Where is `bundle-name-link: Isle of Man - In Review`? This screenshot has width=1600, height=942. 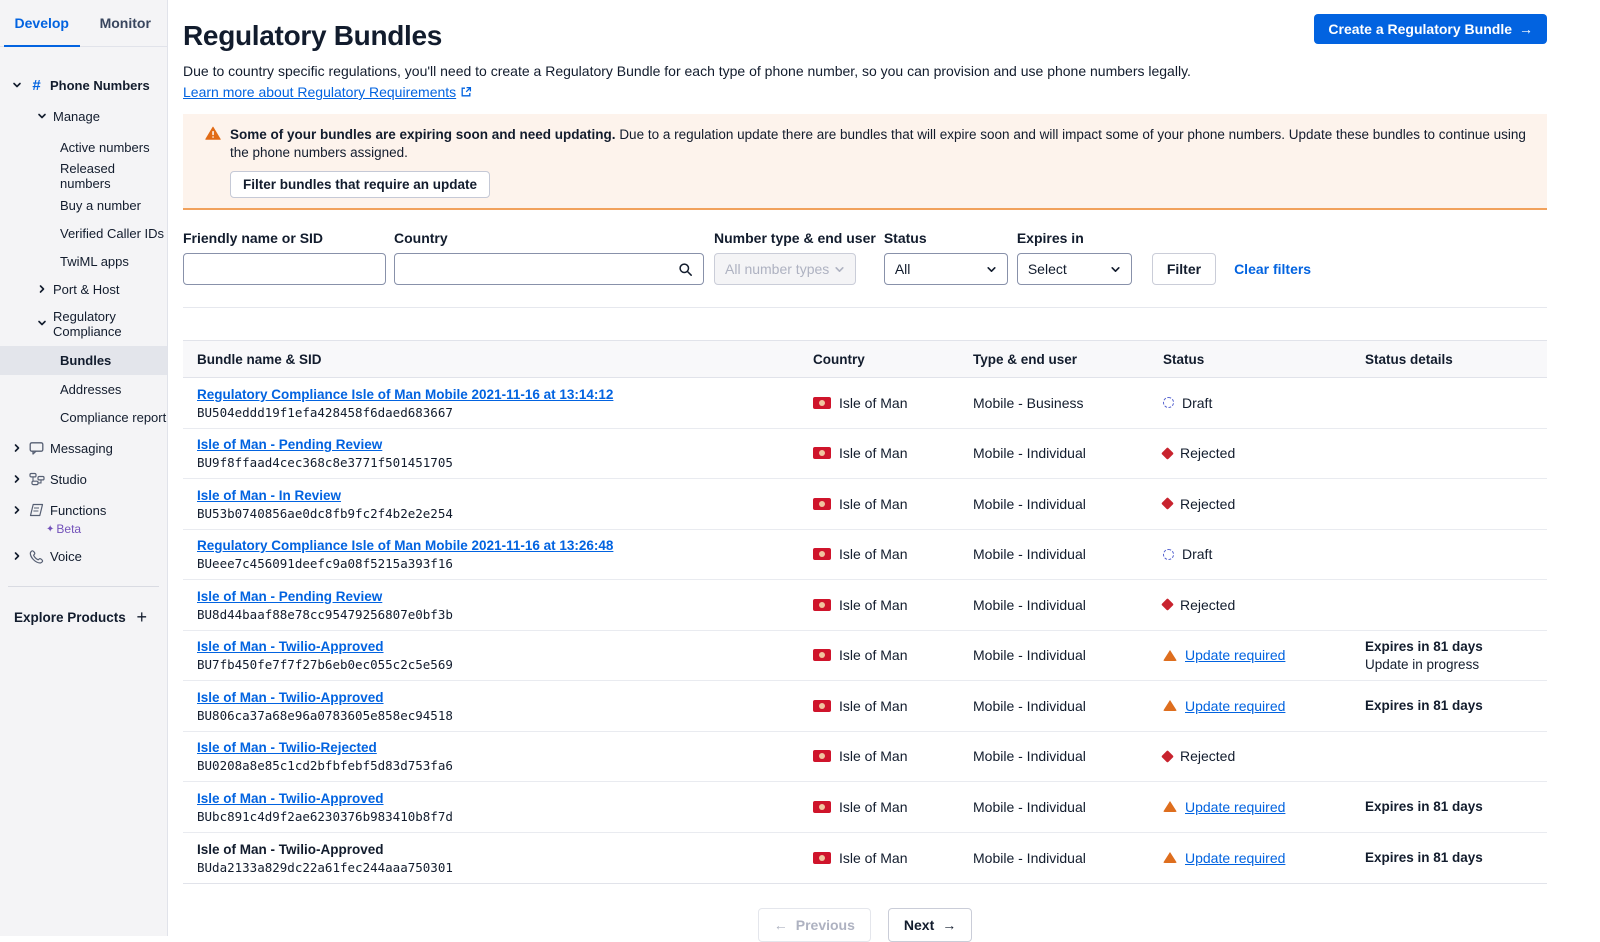
bundle-name-link: Isle of Man - In Review is located at coordinates (269, 495).